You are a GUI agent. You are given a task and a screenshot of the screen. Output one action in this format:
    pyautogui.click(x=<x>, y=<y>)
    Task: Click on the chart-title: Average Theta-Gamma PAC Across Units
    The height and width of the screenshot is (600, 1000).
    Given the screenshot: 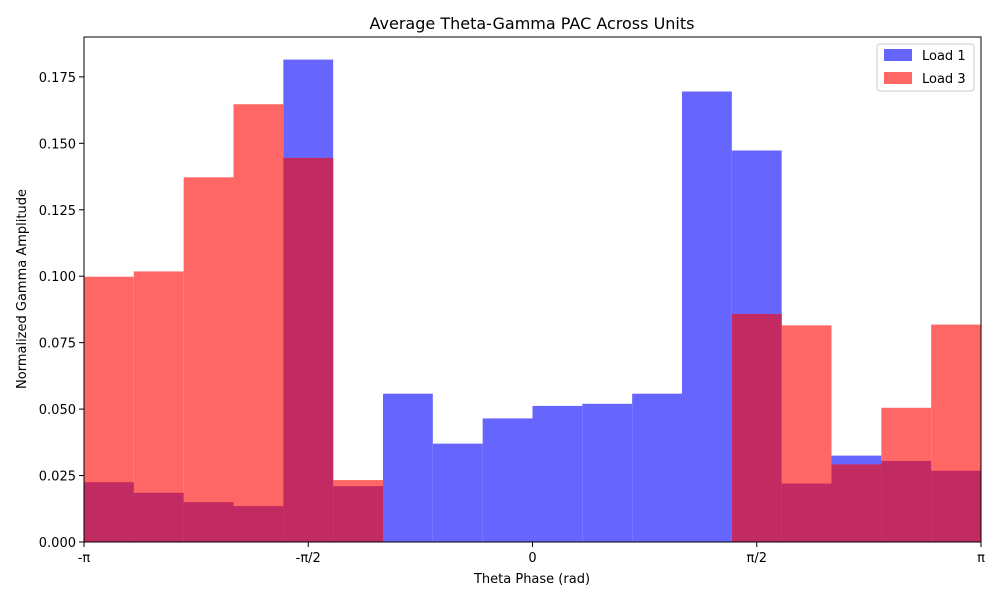 What is the action you would take?
    pyautogui.click(x=532, y=23)
    